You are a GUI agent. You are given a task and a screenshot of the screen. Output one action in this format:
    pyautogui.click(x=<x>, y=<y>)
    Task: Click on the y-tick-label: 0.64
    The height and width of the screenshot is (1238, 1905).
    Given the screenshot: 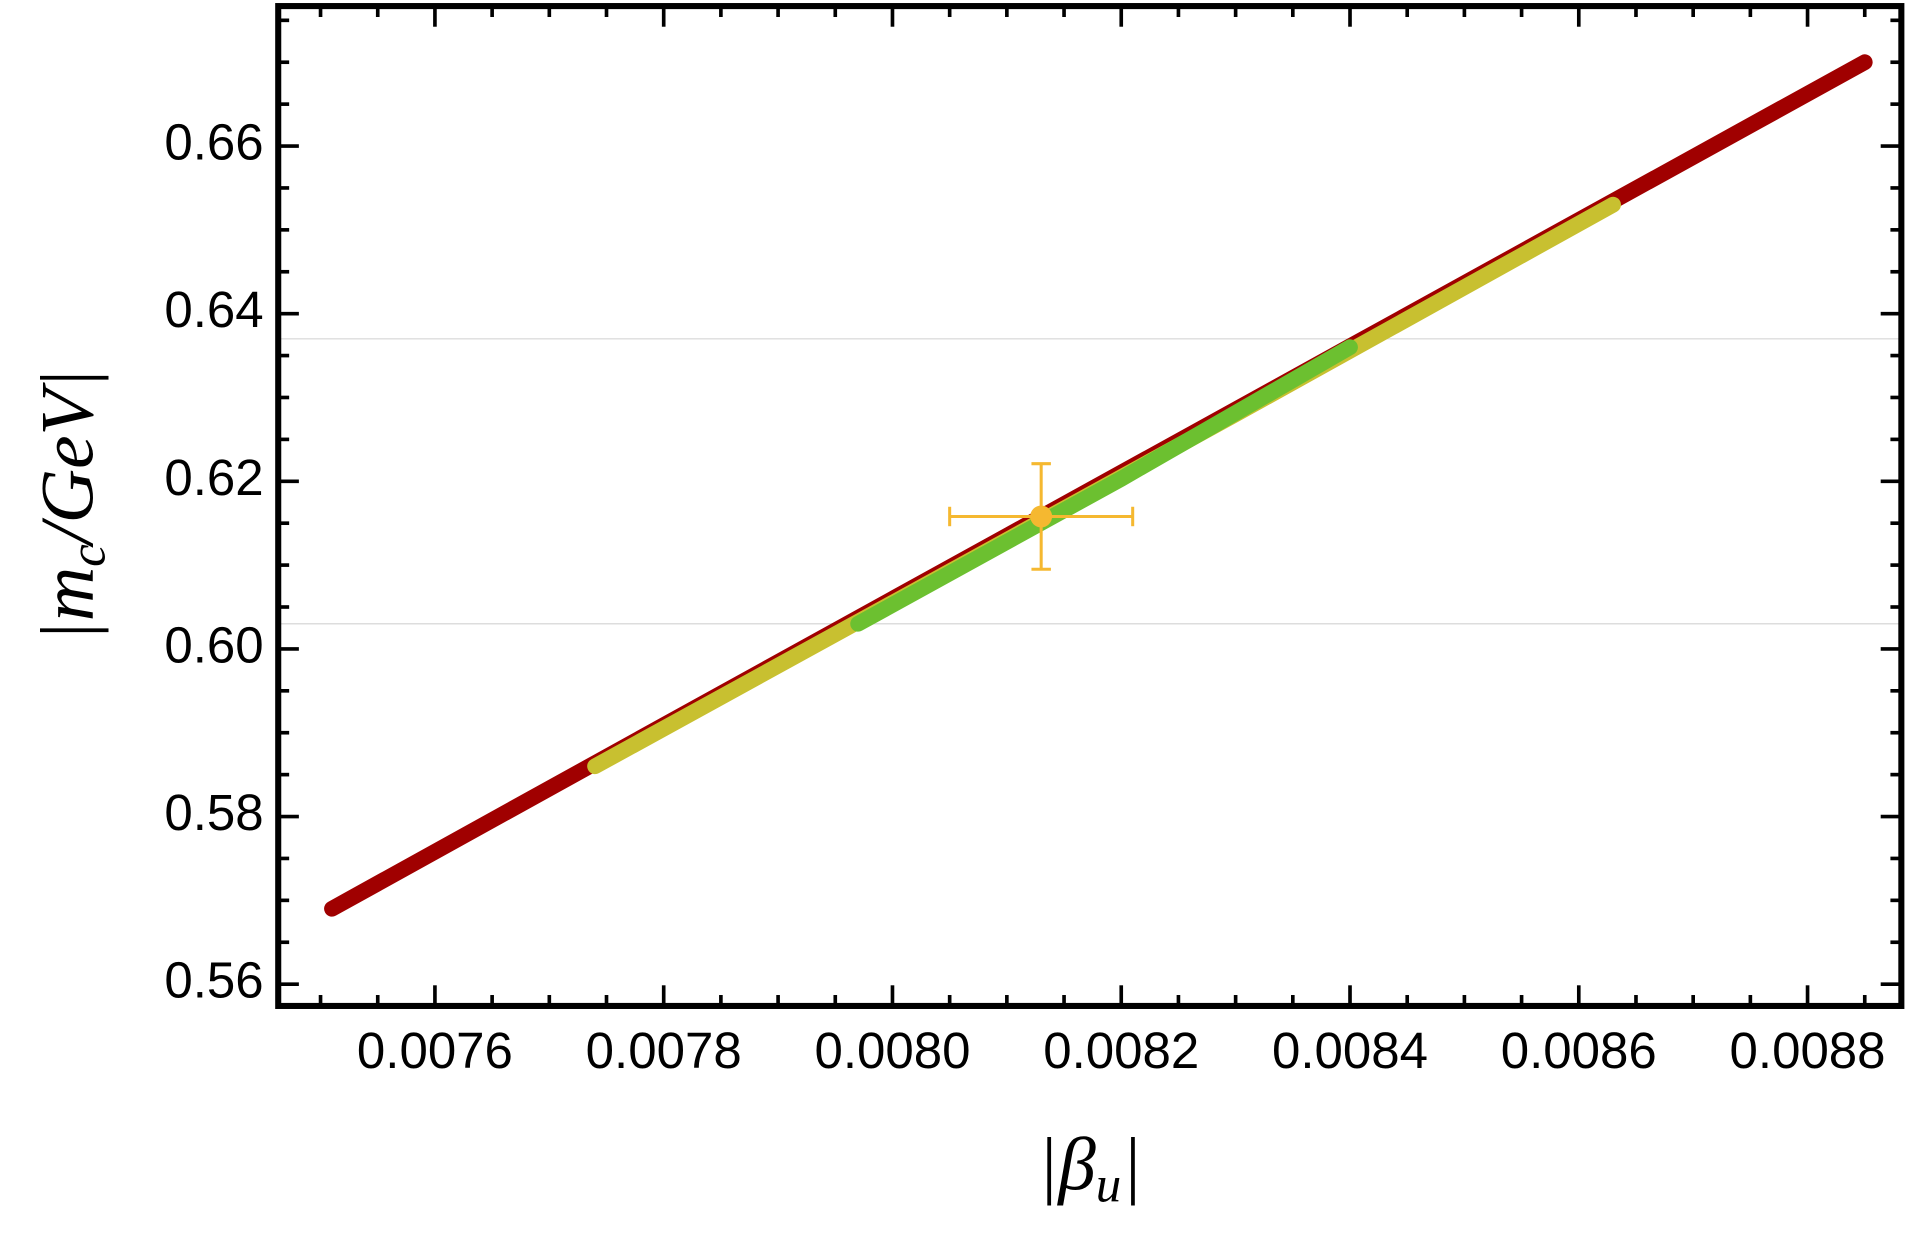 What is the action you would take?
    pyautogui.click(x=213, y=309)
    